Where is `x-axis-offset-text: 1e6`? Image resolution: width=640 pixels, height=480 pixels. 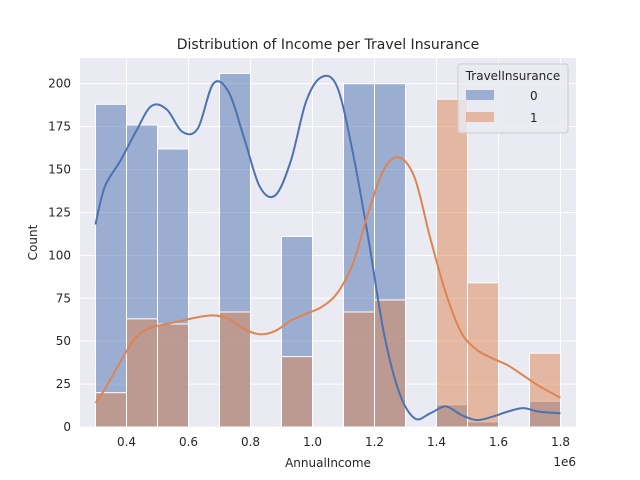 x-axis-offset-text: 1e6 is located at coordinates (564, 462).